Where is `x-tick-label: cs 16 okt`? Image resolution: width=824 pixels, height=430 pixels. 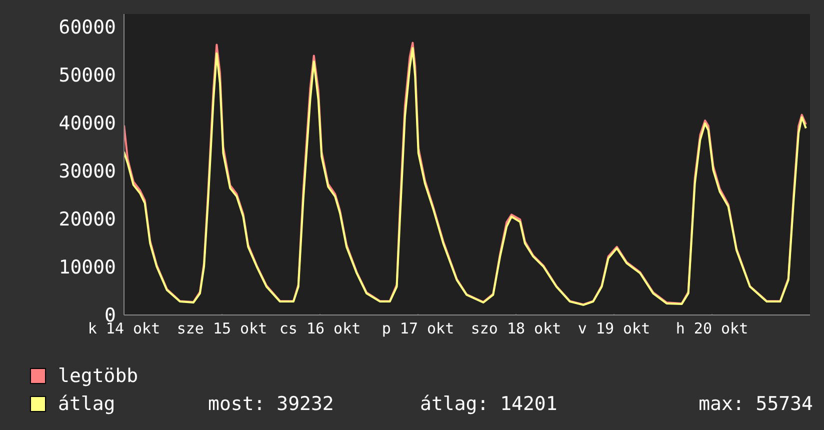
x-tick-label: cs 16 okt is located at coordinates (320, 329).